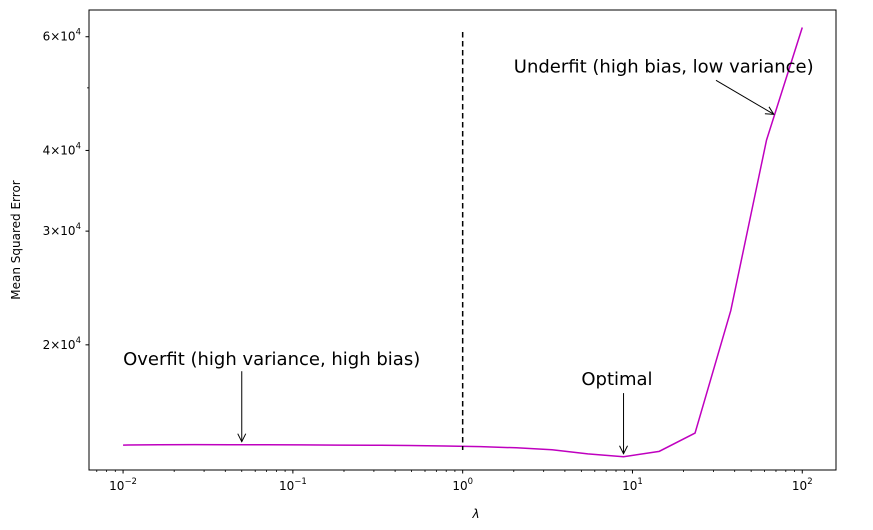 The height and width of the screenshot is (530, 873). I want to click on y-axis: 2×104 3×104 4×104 6×104, so click(66, 190).